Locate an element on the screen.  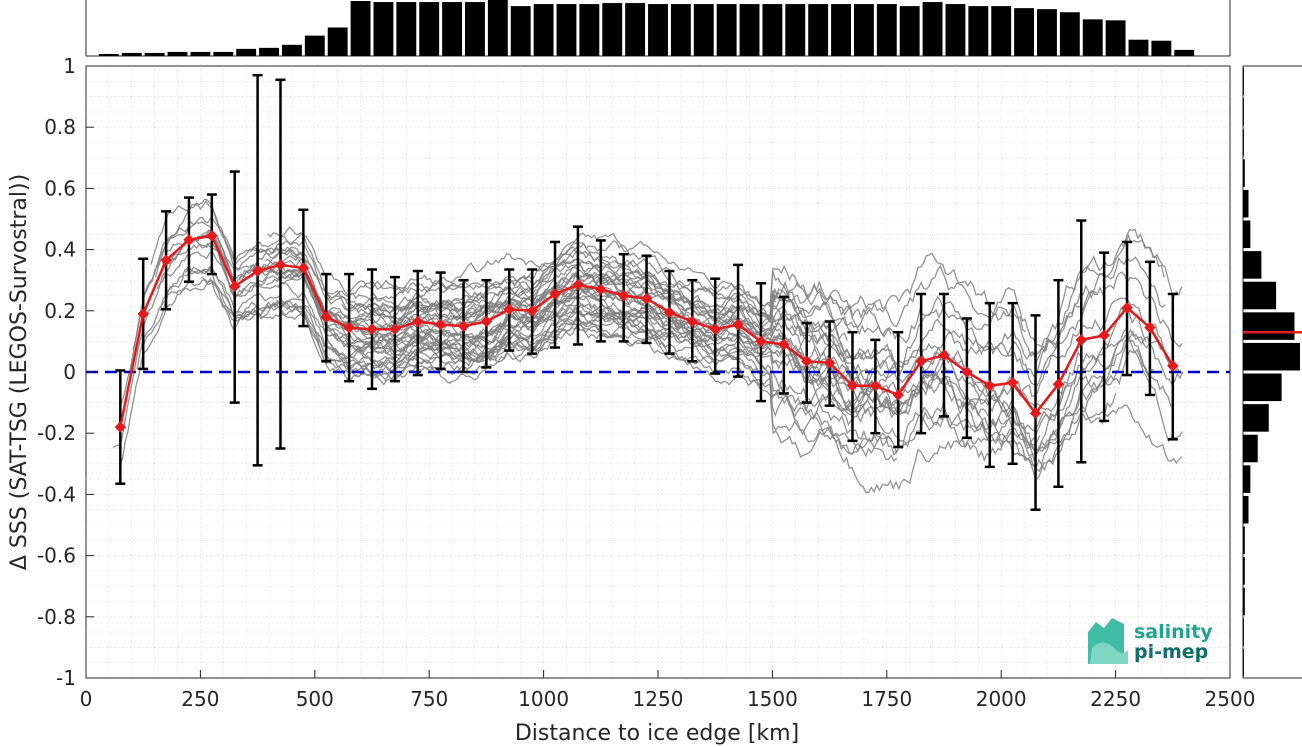
y-tick-labels: -1 -0.8 -0.6 -0.4 -0.2 0 0.2 0.4 0.6 0.8 1 is located at coordinates (65, 372).